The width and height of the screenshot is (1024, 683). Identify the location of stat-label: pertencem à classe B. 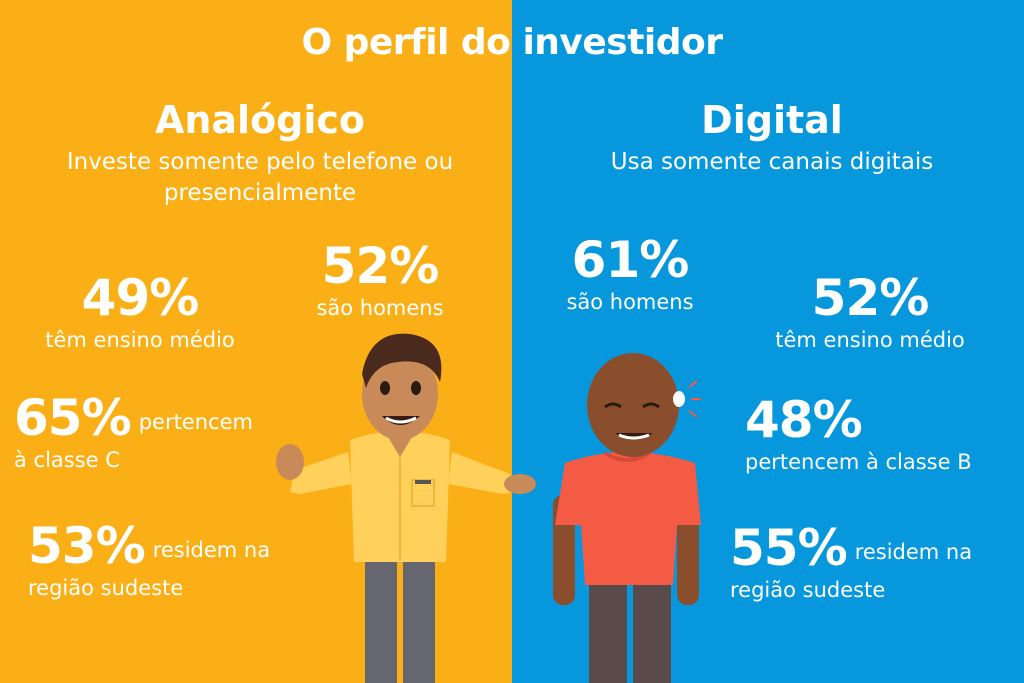
(858, 462).